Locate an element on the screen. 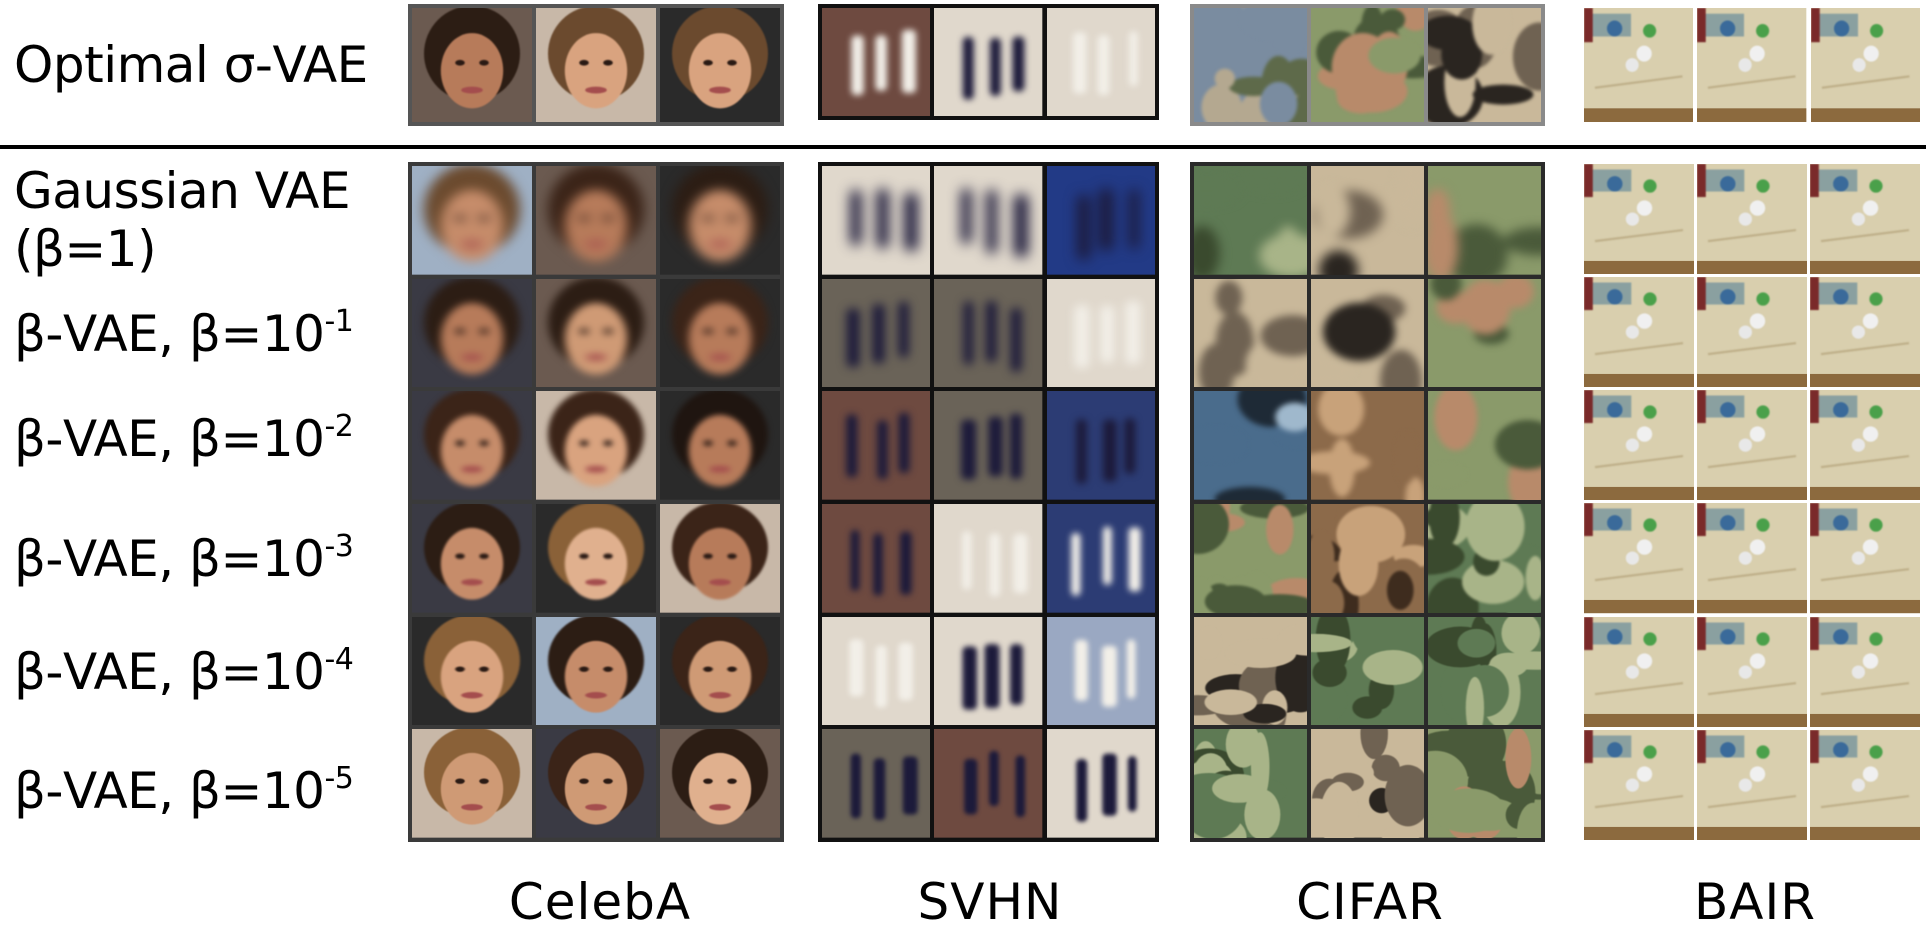 Image resolution: width=1926 pixels, height=942 pixels. bair-vae-sample-grid is located at coordinates (1752, 502).